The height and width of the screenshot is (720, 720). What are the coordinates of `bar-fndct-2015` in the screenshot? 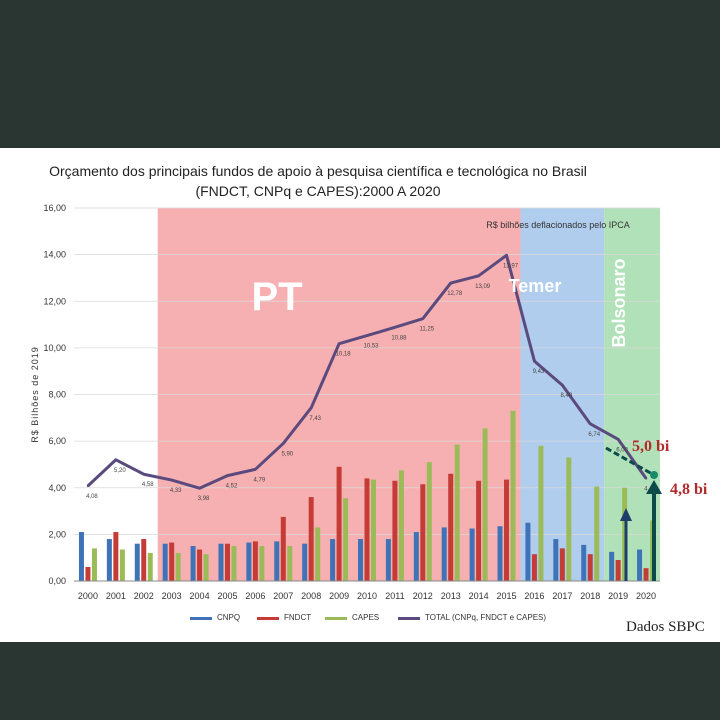 It's located at (507, 530).